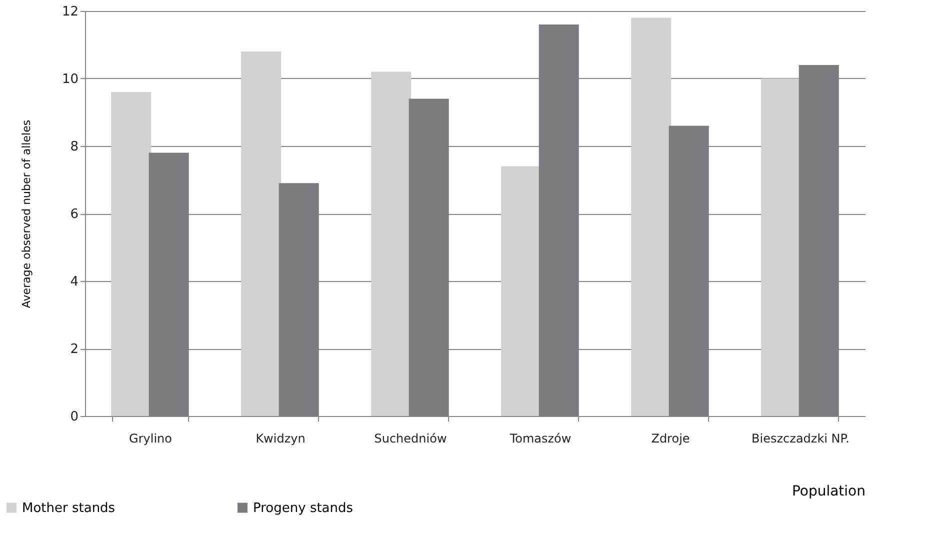 The image size is (941, 547). I want to click on y-tick-label: 10, so click(70, 79).